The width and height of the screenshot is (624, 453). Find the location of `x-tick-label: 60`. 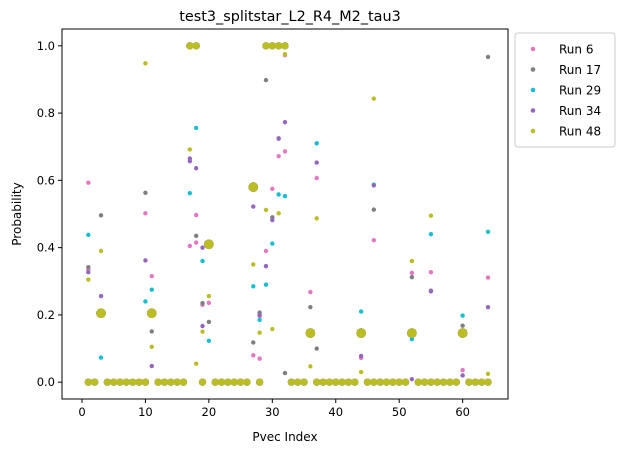

x-tick-label: 60 is located at coordinates (462, 412).